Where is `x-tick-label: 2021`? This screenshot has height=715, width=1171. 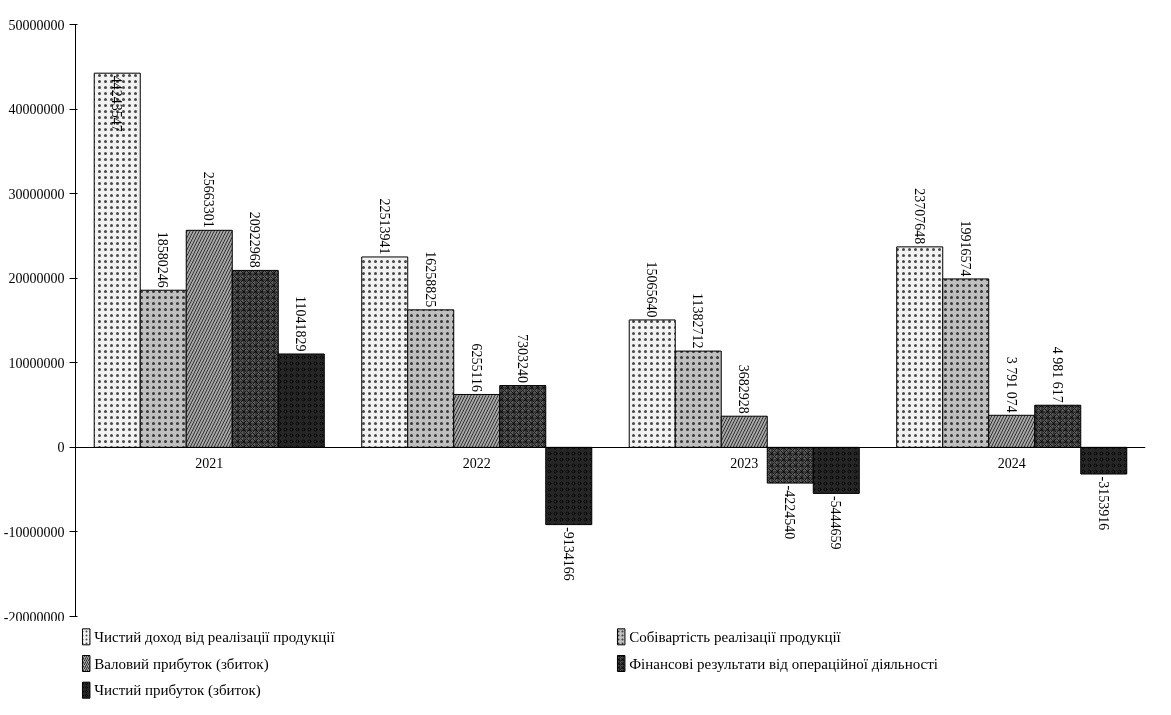 x-tick-label: 2021 is located at coordinates (209, 464).